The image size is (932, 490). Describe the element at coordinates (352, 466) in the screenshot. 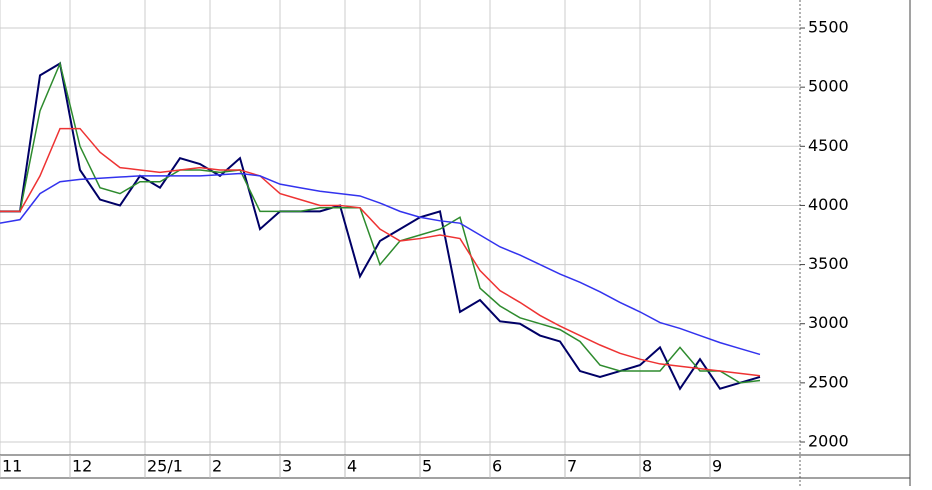

I see `x-tick-label: 4` at that location.